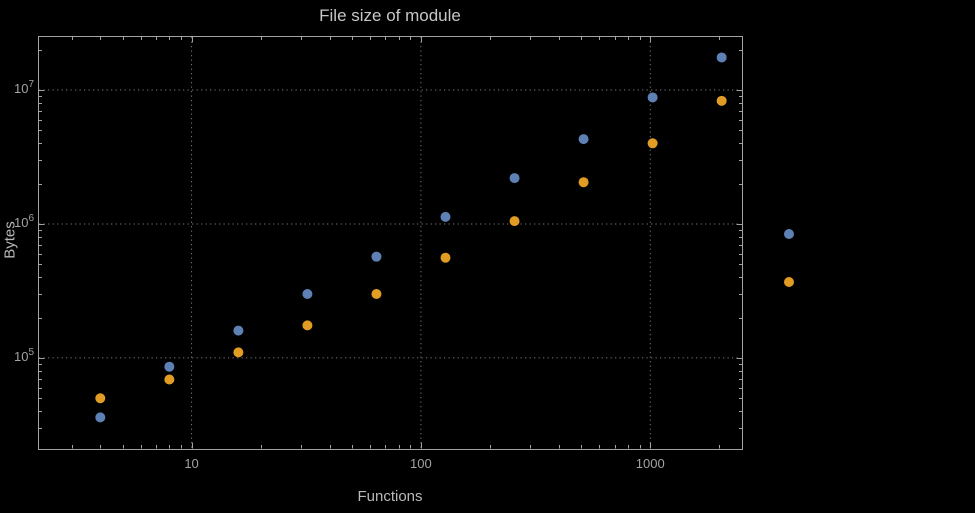 The width and height of the screenshot is (975, 513). Describe the element at coordinates (191, 463) in the screenshot. I see `x-tick-label: 10` at that location.